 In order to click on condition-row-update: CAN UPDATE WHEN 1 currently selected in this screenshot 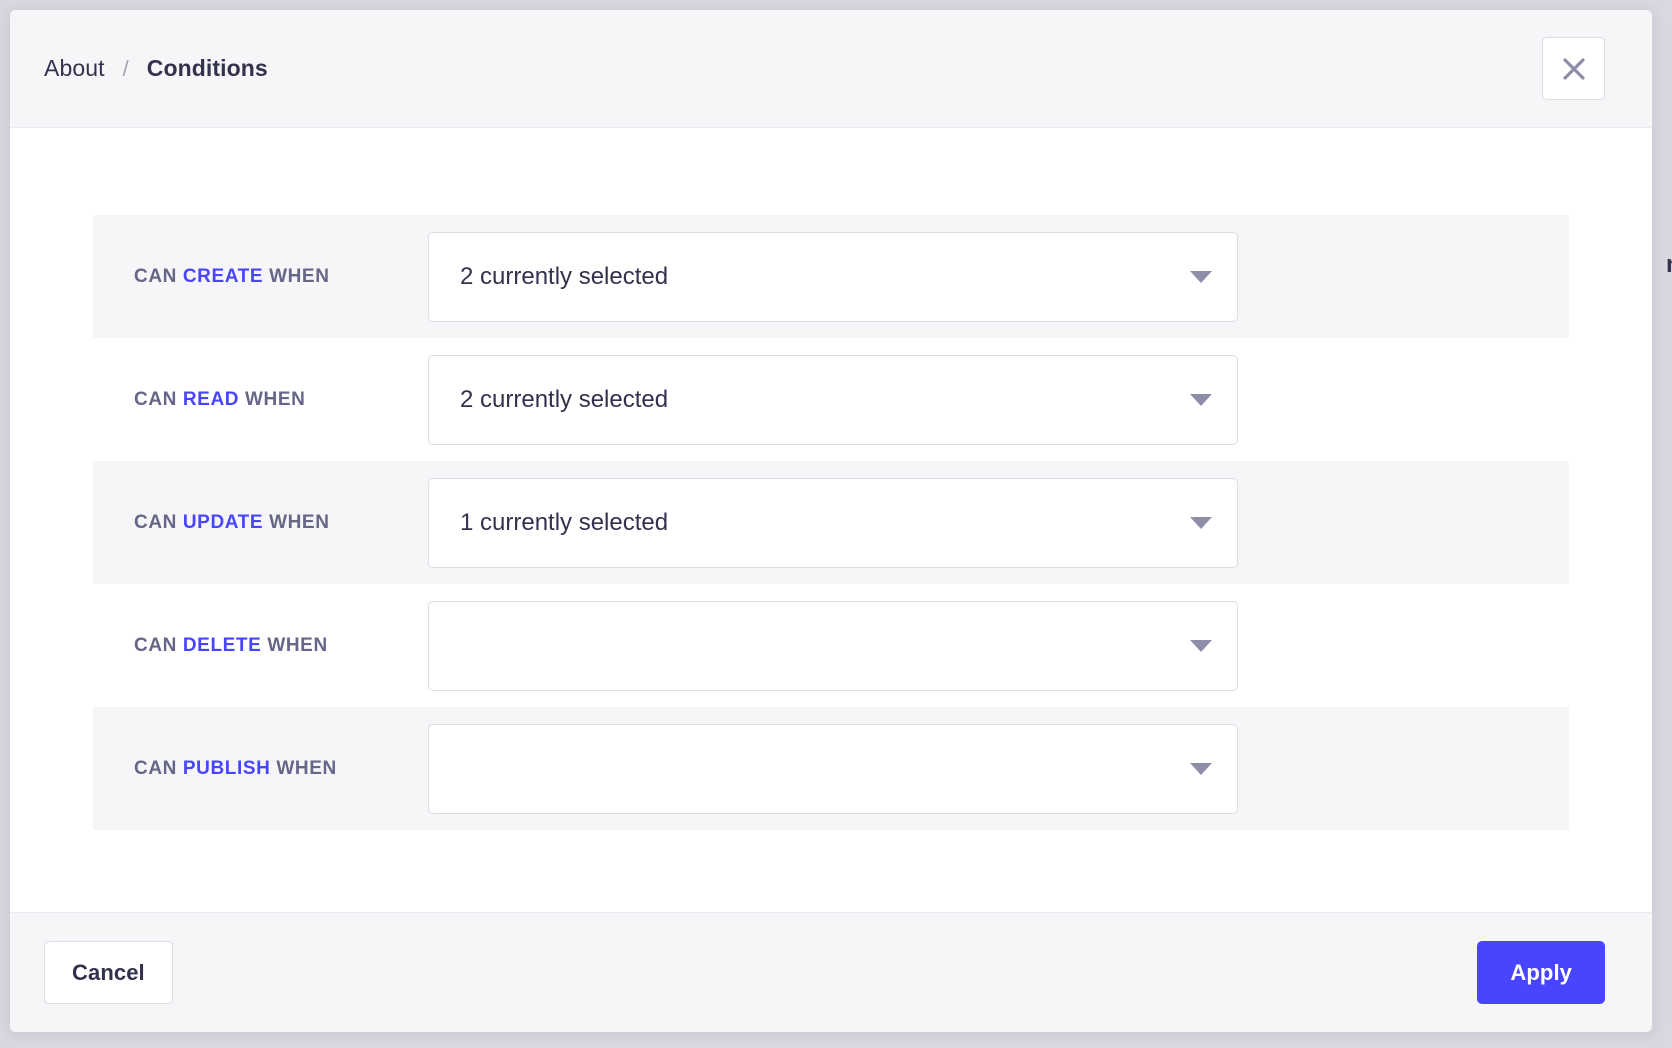, I will do `click(831, 522)`.